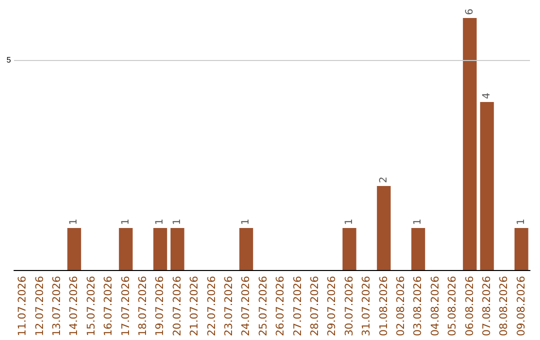 This screenshot has width=540, height=340. What do you see at coordinates (315, 306) in the screenshot?
I see `x-tick-label: 28.07.2026` at bounding box center [315, 306].